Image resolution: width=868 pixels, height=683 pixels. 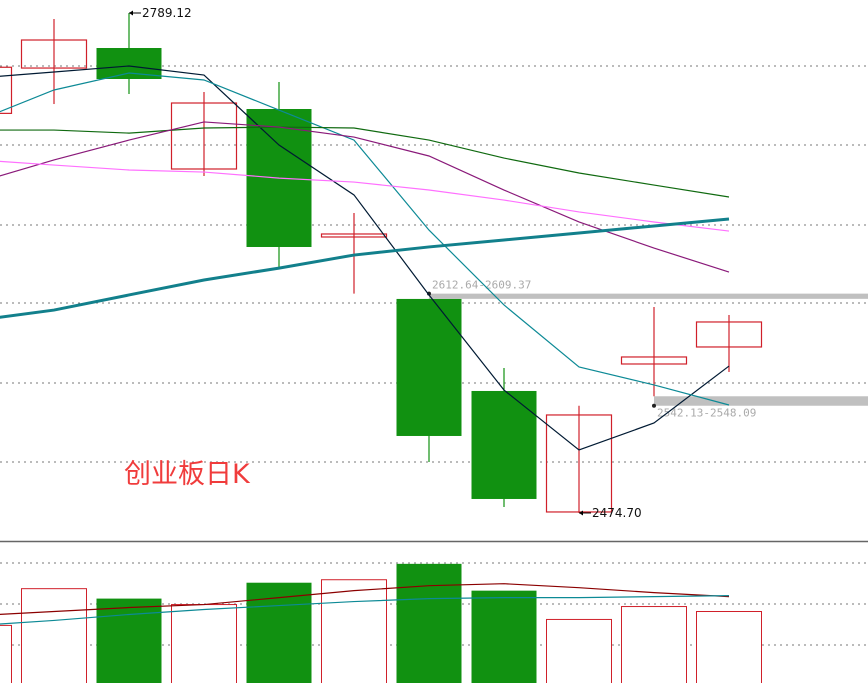 I want to click on annotation-label: 2789.12, so click(x=167, y=13).